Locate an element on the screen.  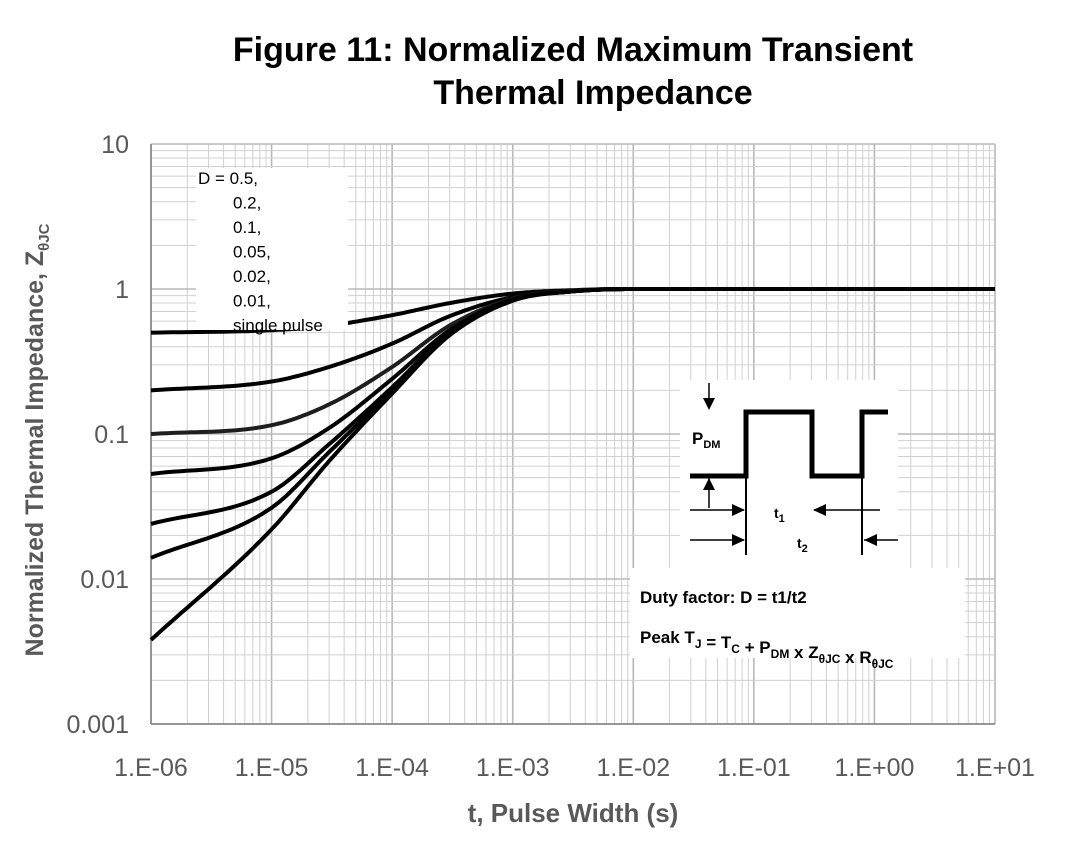
pdm-arrowhead-top is located at coordinates (709, 404).